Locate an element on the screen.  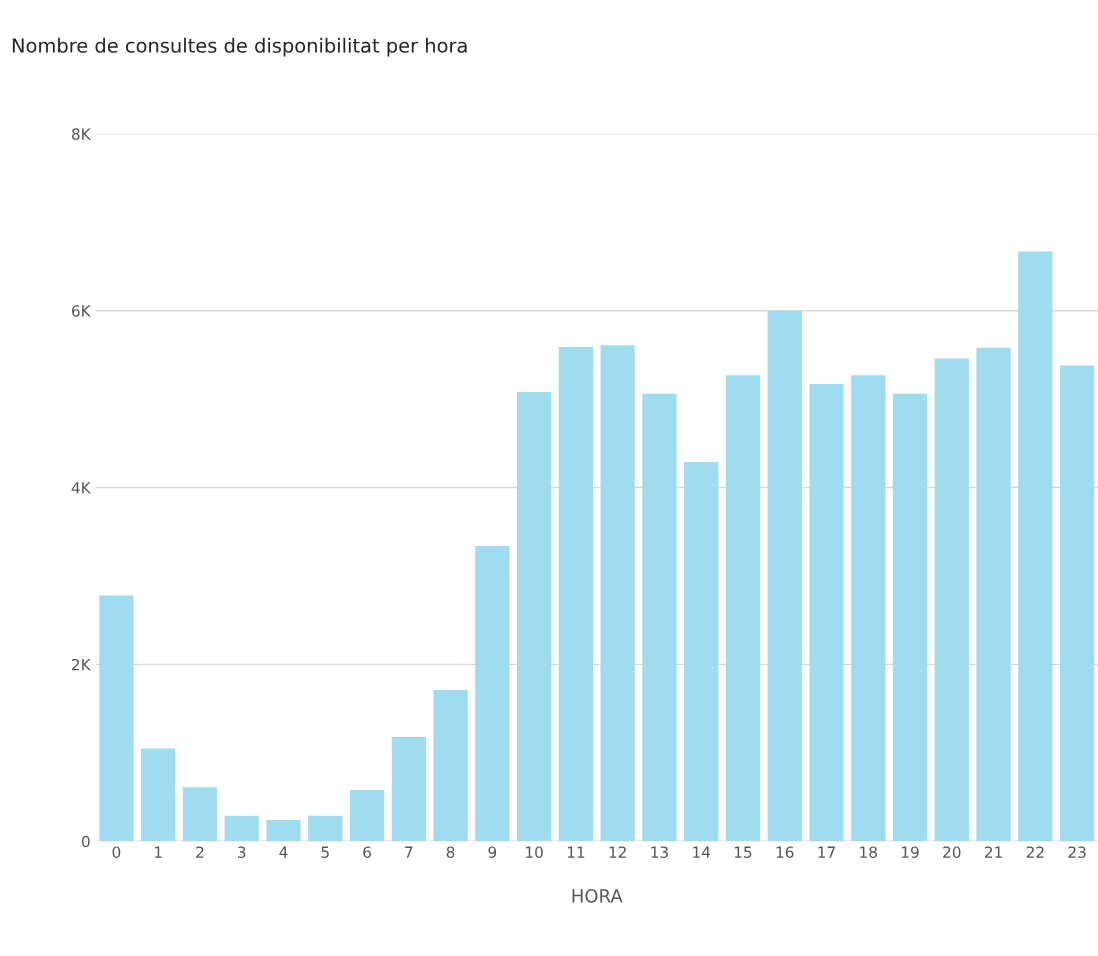
y-tick-label: 4K is located at coordinates (81, 488).